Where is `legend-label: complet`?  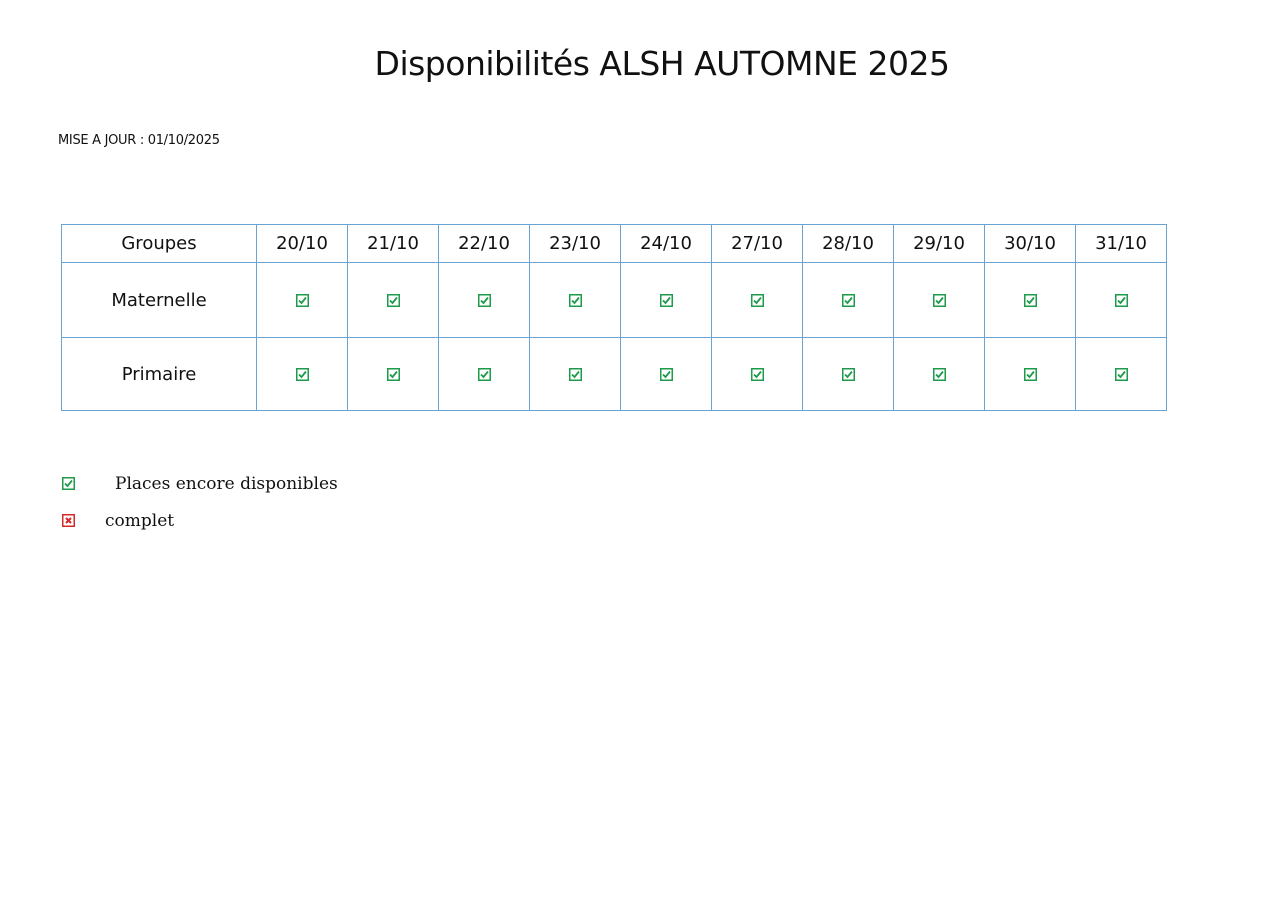
legend-label: complet is located at coordinates (140, 521).